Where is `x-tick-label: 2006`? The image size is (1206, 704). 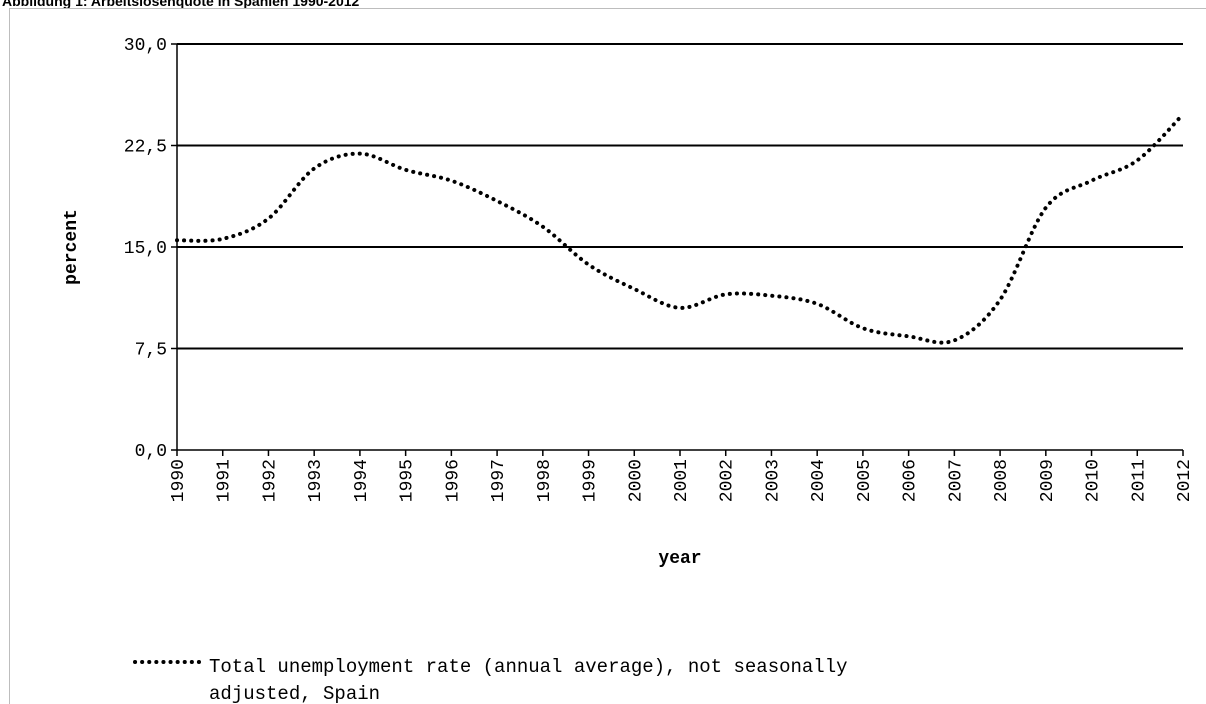
x-tick-label: 2006 is located at coordinates (911, 480).